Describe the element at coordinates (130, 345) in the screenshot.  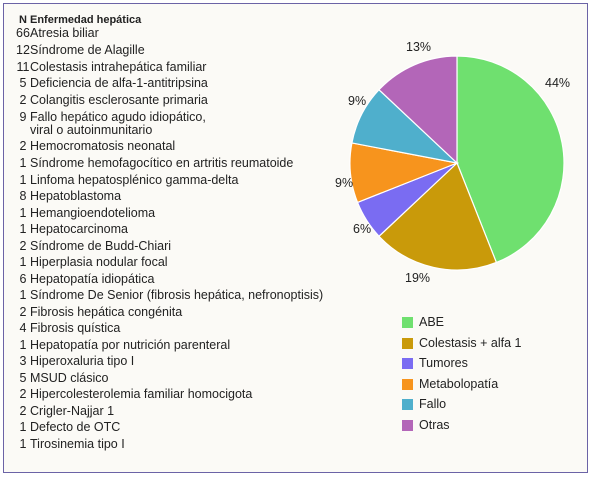
I see `row-disease: Hepatopatía por nutrición parenteral` at that location.